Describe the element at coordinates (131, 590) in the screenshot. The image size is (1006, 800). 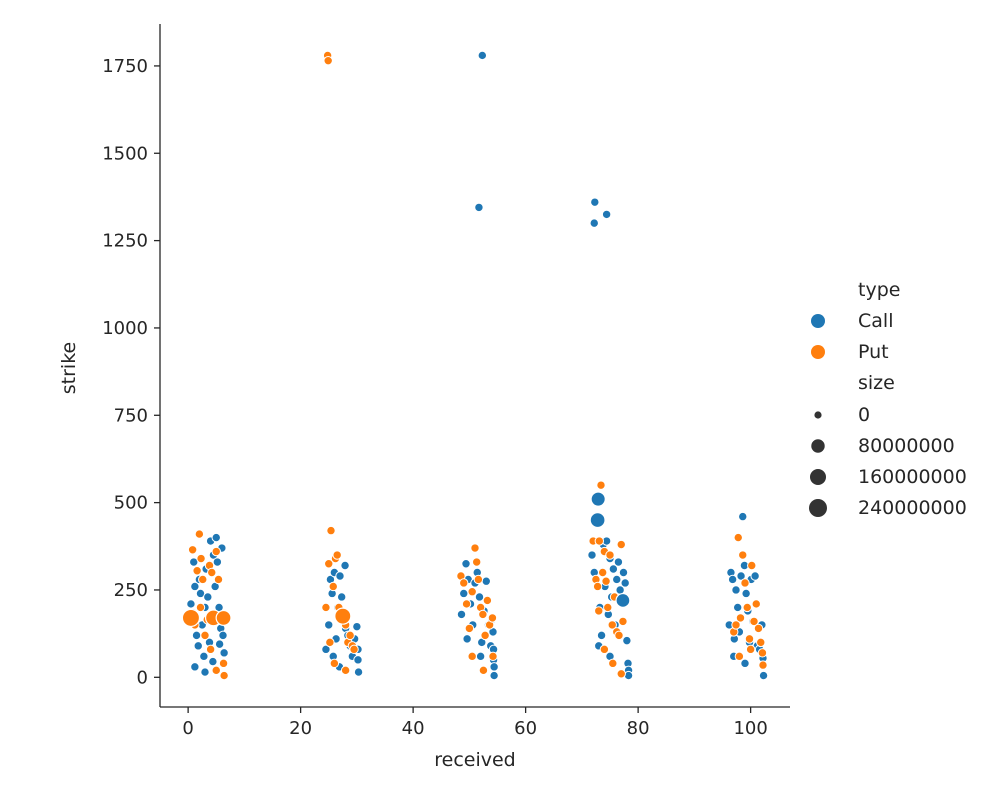
I see `y-tick-label: 250` at that location.